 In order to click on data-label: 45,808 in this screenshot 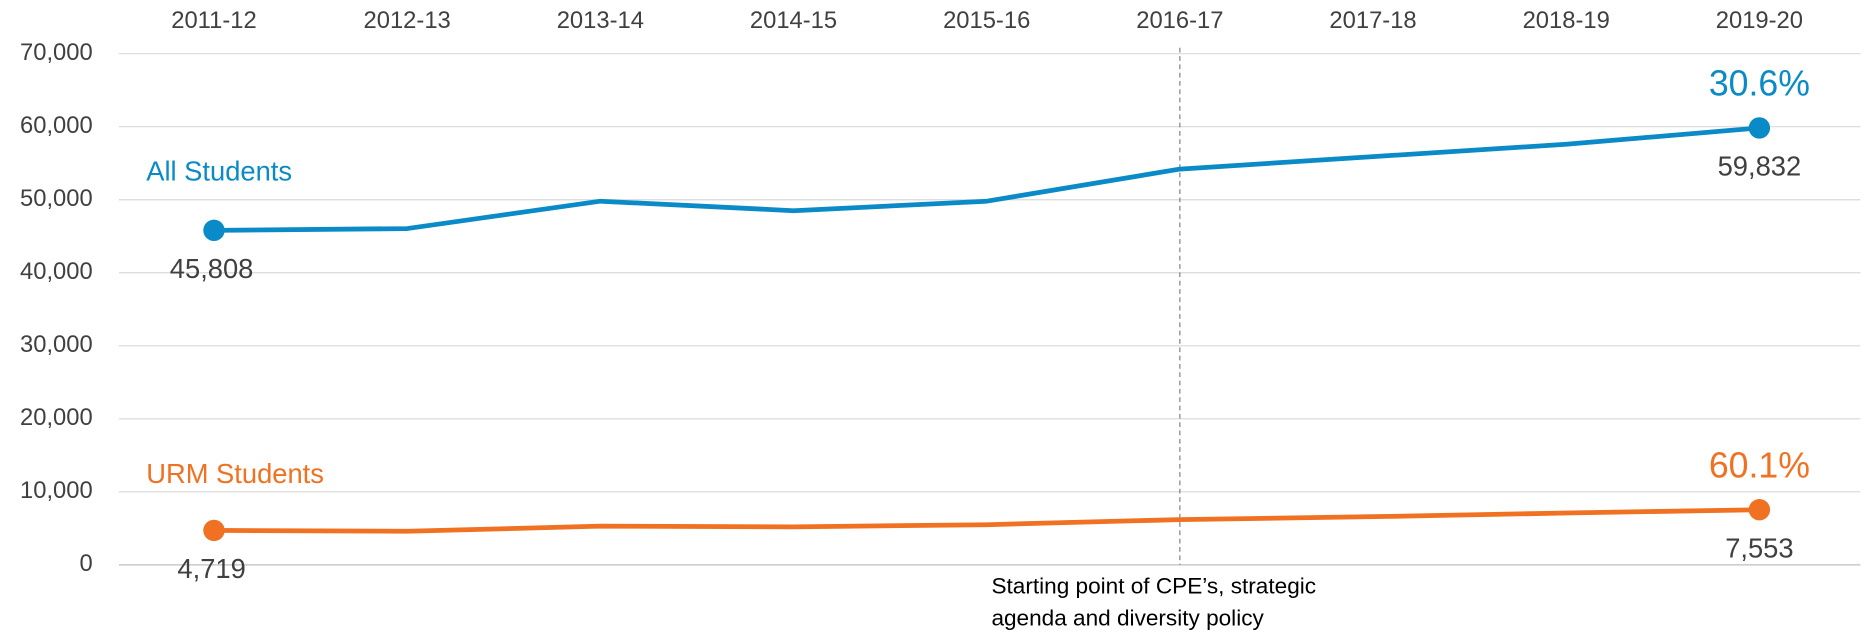, I will do `click(212, 268)`.